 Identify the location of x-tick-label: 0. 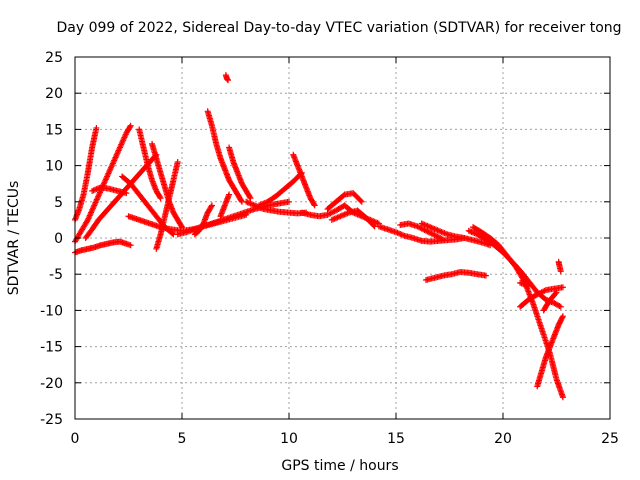
(75, 439).